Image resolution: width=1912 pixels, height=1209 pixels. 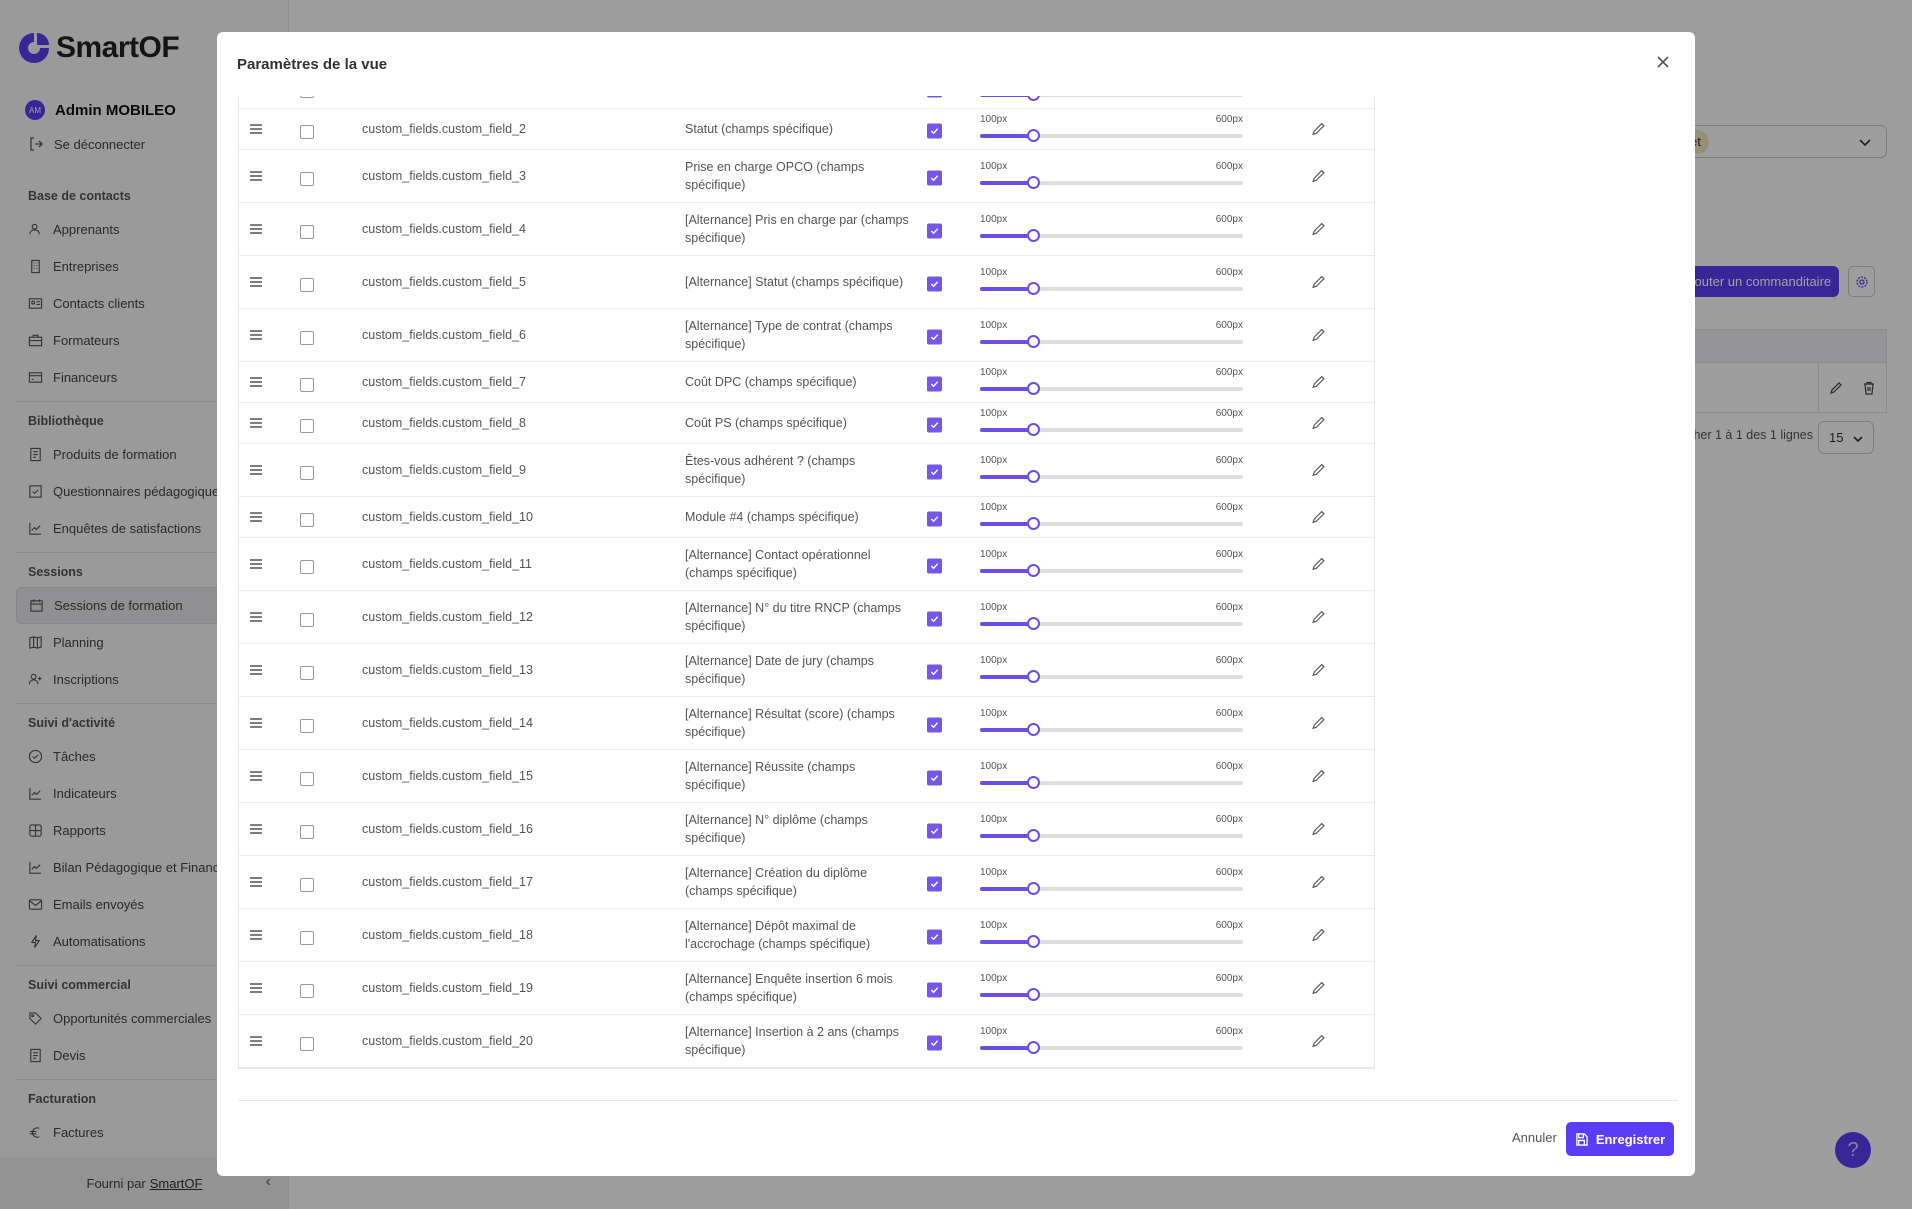 I want to click on sidebar-item: Produits de formation, so click(x=152, y=454).